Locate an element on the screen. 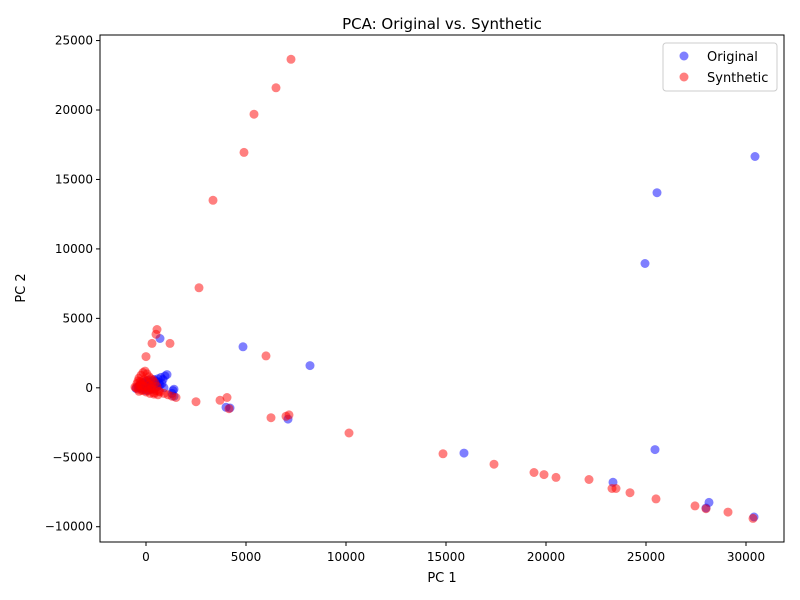  y-tick-label: 10000 is located at coordinates (74, 249).